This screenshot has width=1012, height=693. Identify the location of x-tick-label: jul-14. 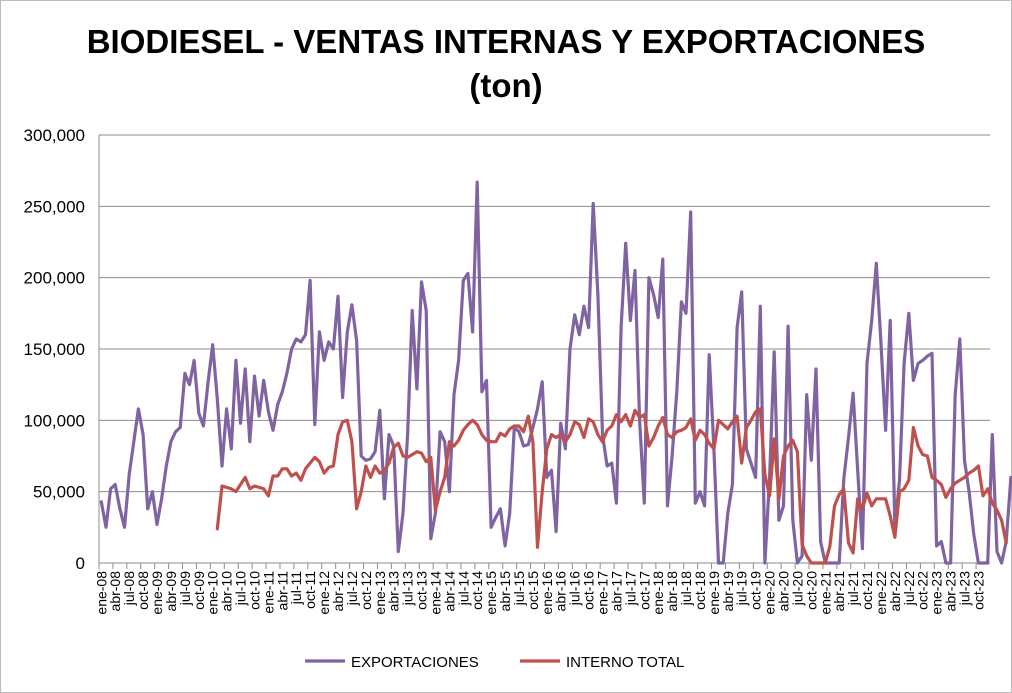
(463, 588).